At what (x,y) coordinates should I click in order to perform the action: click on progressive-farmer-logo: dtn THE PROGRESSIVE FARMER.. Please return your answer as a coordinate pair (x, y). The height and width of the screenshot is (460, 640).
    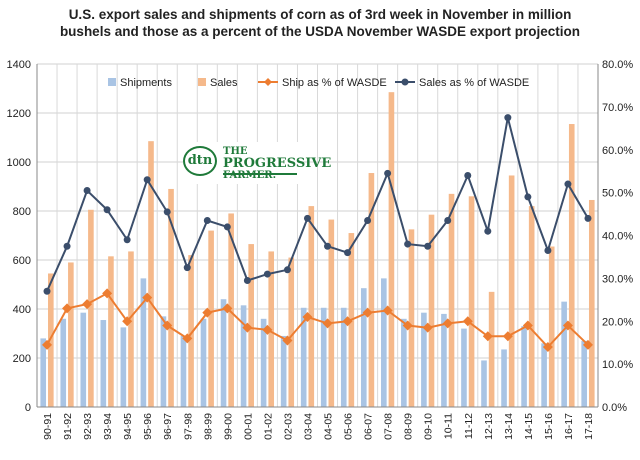
    Looking at the image, I should click on (257, 163).